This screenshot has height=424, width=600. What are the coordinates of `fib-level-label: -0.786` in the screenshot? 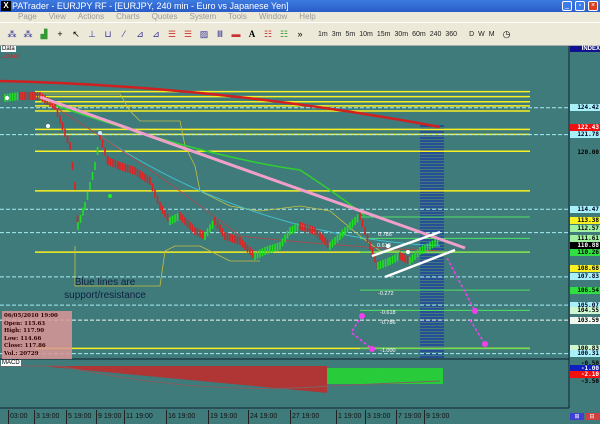 It's located at (388, 323).